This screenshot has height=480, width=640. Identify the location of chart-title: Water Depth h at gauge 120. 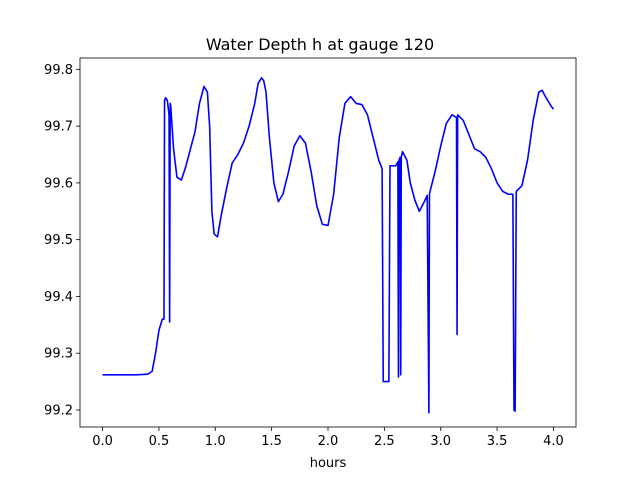
(320, 44).